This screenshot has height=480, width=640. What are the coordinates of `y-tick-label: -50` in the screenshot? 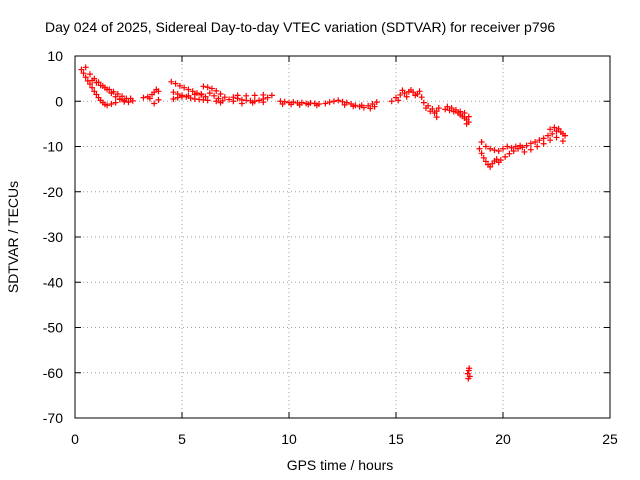 It's located at (53, 328).